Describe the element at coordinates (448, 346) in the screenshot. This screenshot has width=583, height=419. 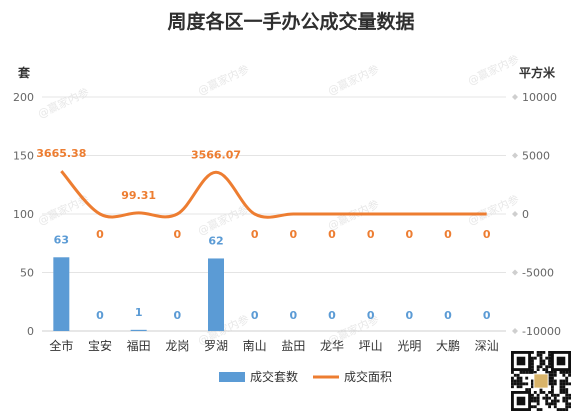
I see `x-tick-label: 大鹏` at that location.